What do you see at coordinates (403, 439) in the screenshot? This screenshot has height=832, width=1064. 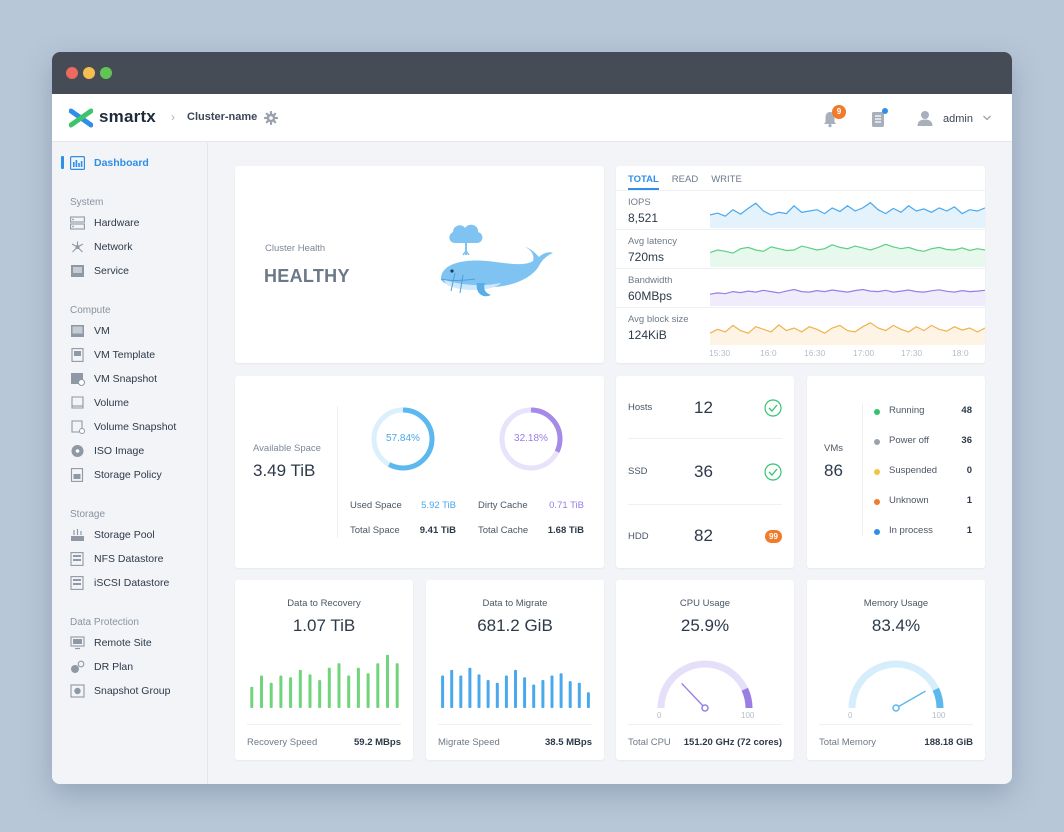 I see `used-space-arc` at bounding box center [403, 439].